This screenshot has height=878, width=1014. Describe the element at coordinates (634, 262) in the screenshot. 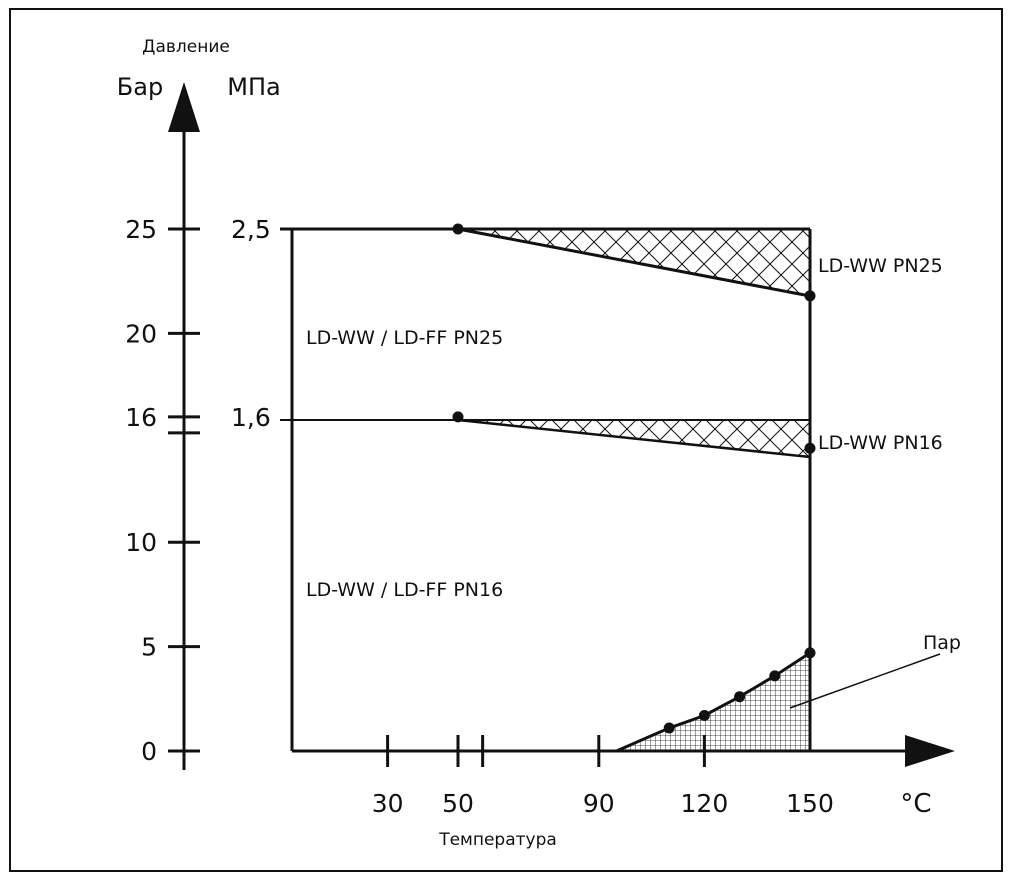

I see `pn25-slope-line` at that location.